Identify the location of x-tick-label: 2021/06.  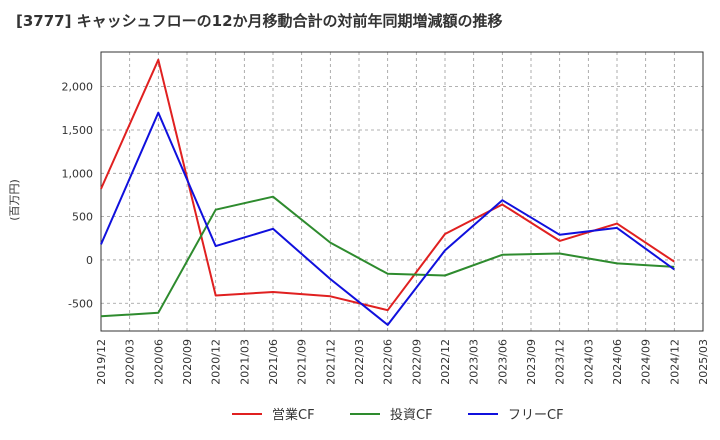
(273, 362).